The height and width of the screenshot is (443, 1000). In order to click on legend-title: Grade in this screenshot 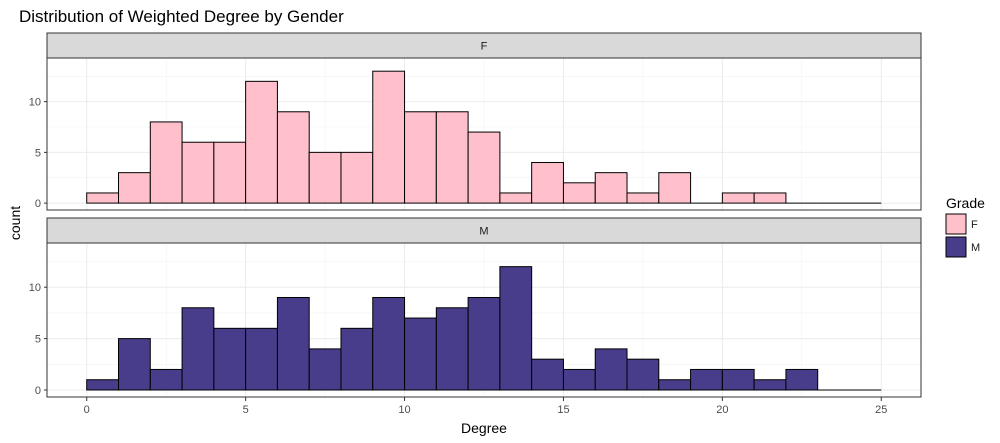, I will do `click(965, 203)`.